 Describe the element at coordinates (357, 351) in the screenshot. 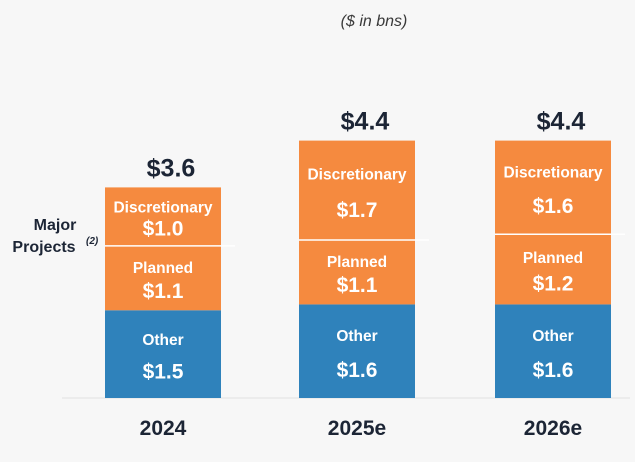

I see `bar-other-2025e` at that location.